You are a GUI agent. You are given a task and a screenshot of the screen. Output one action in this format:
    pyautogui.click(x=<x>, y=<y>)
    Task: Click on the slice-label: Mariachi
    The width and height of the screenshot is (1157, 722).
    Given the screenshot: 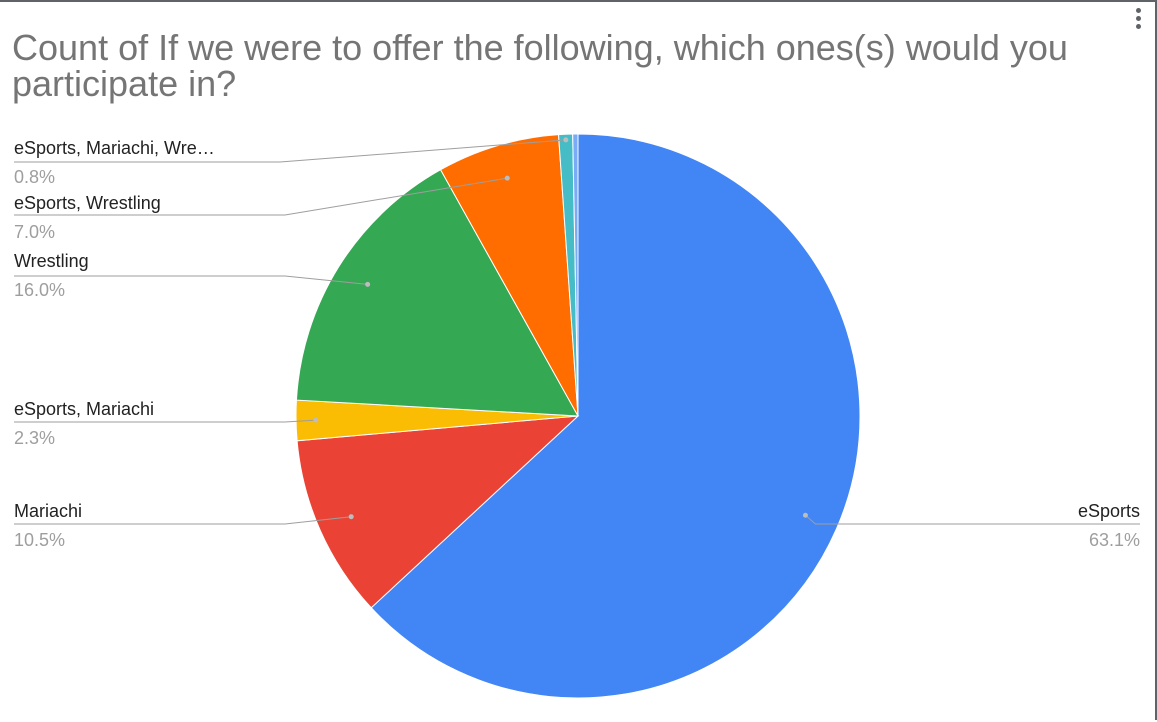 What is the action you would take?
    pyautogui.click(x=48, y=511)
    